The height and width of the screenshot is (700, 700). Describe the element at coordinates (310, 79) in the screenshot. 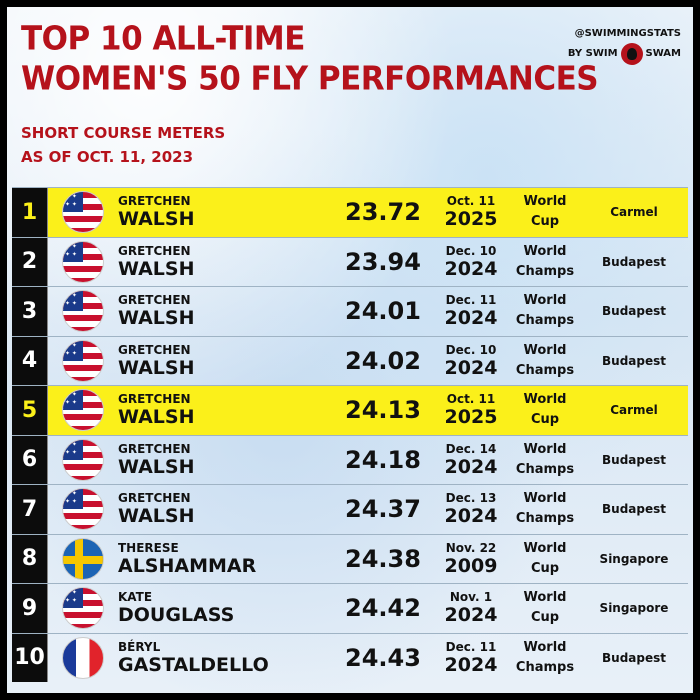

I see `title-line-2: WOMEN'S 50 FLY PERFORMANCES` at that location.